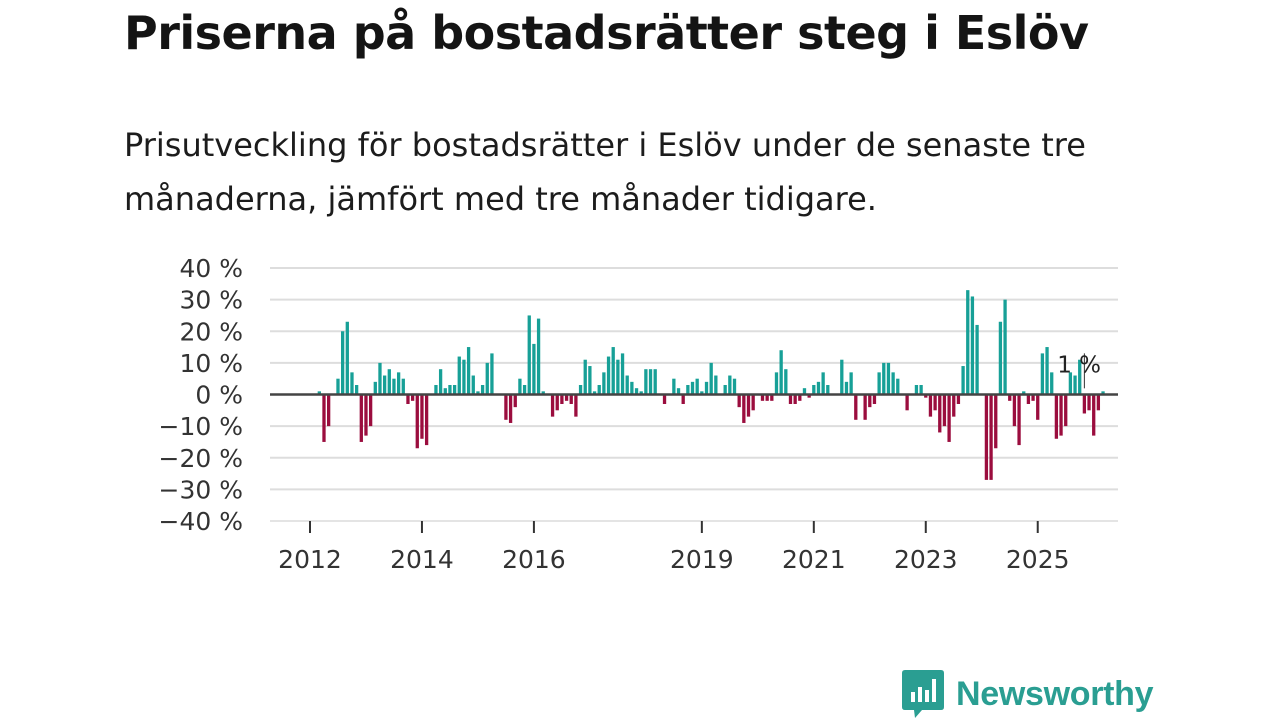 This screenshot has width=1280, height=720. What do you see at coordinates (1028, 694) in the screenshot?
I see `brand-logo: Newsworthy` at bounding box center [1028, 694].